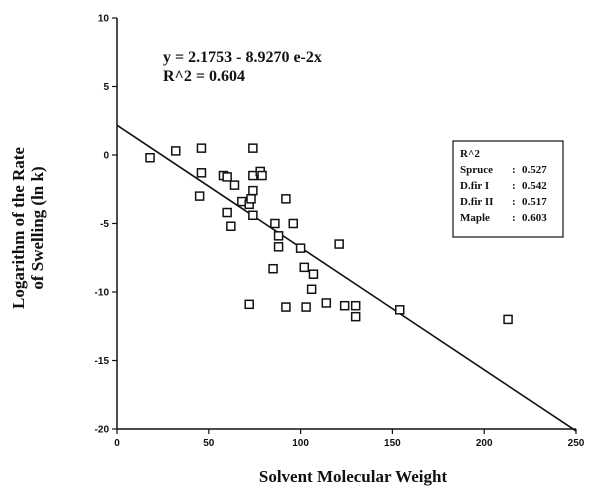  I want to click on y-axis-label: Logarithm of the Rate of Swelling (ln k), so click(28, 228).